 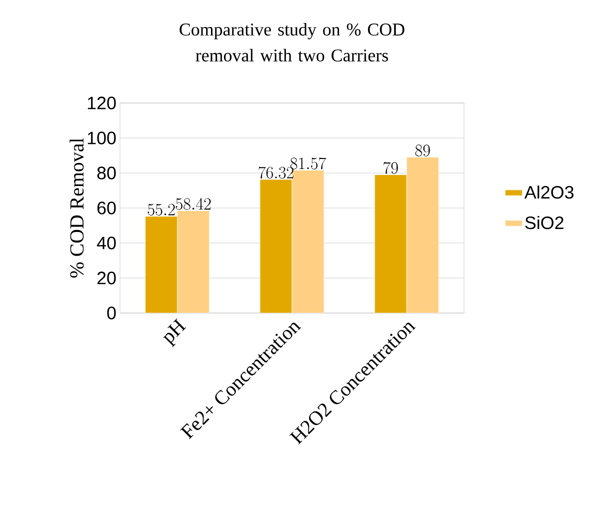 I want to click on y-tick-label: 0, so click(x=111, y=313).